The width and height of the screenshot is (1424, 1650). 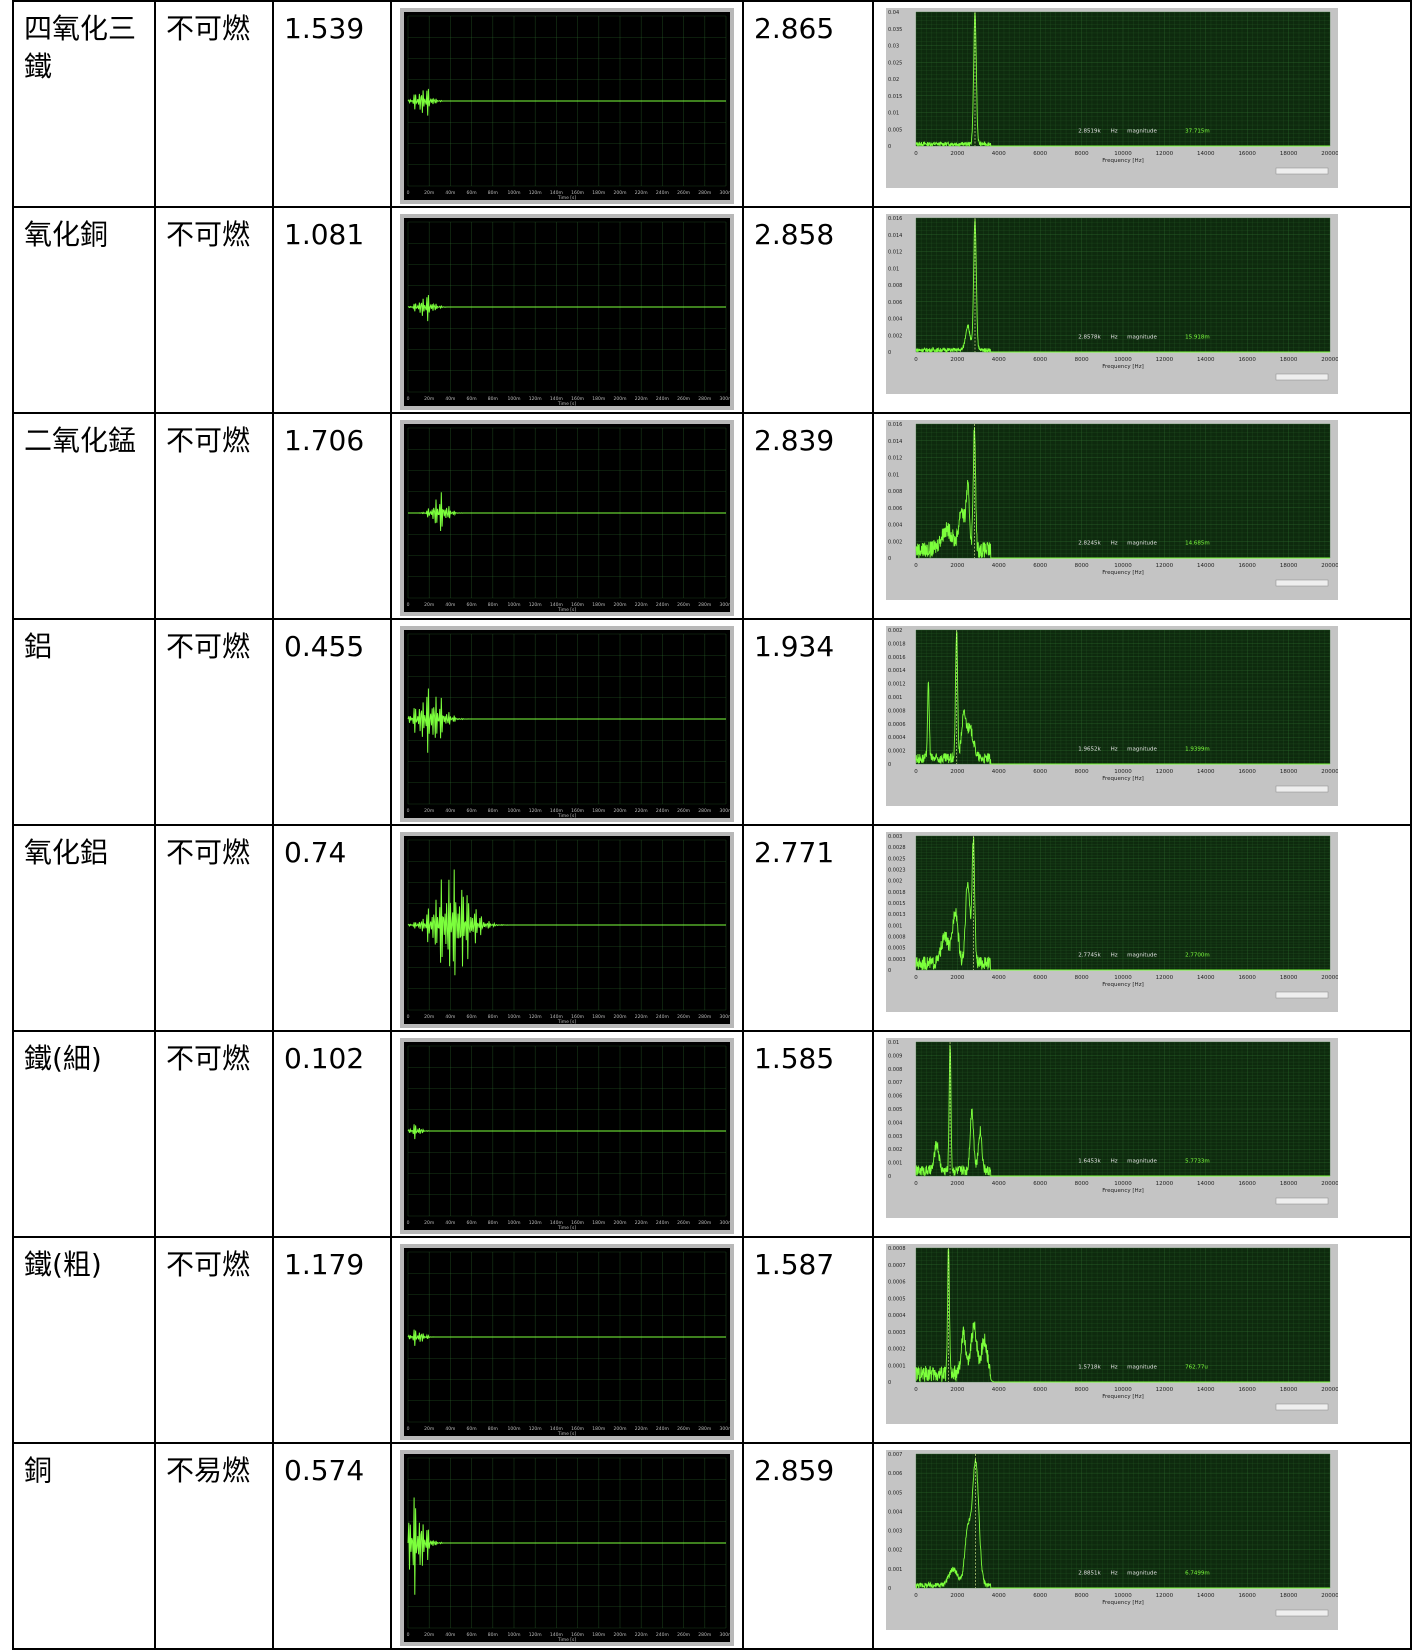 What do you see at coordinates (208, 1470) in the screenshot?
I see `flammability: 不易燃` at bounding box center [208, 1470].